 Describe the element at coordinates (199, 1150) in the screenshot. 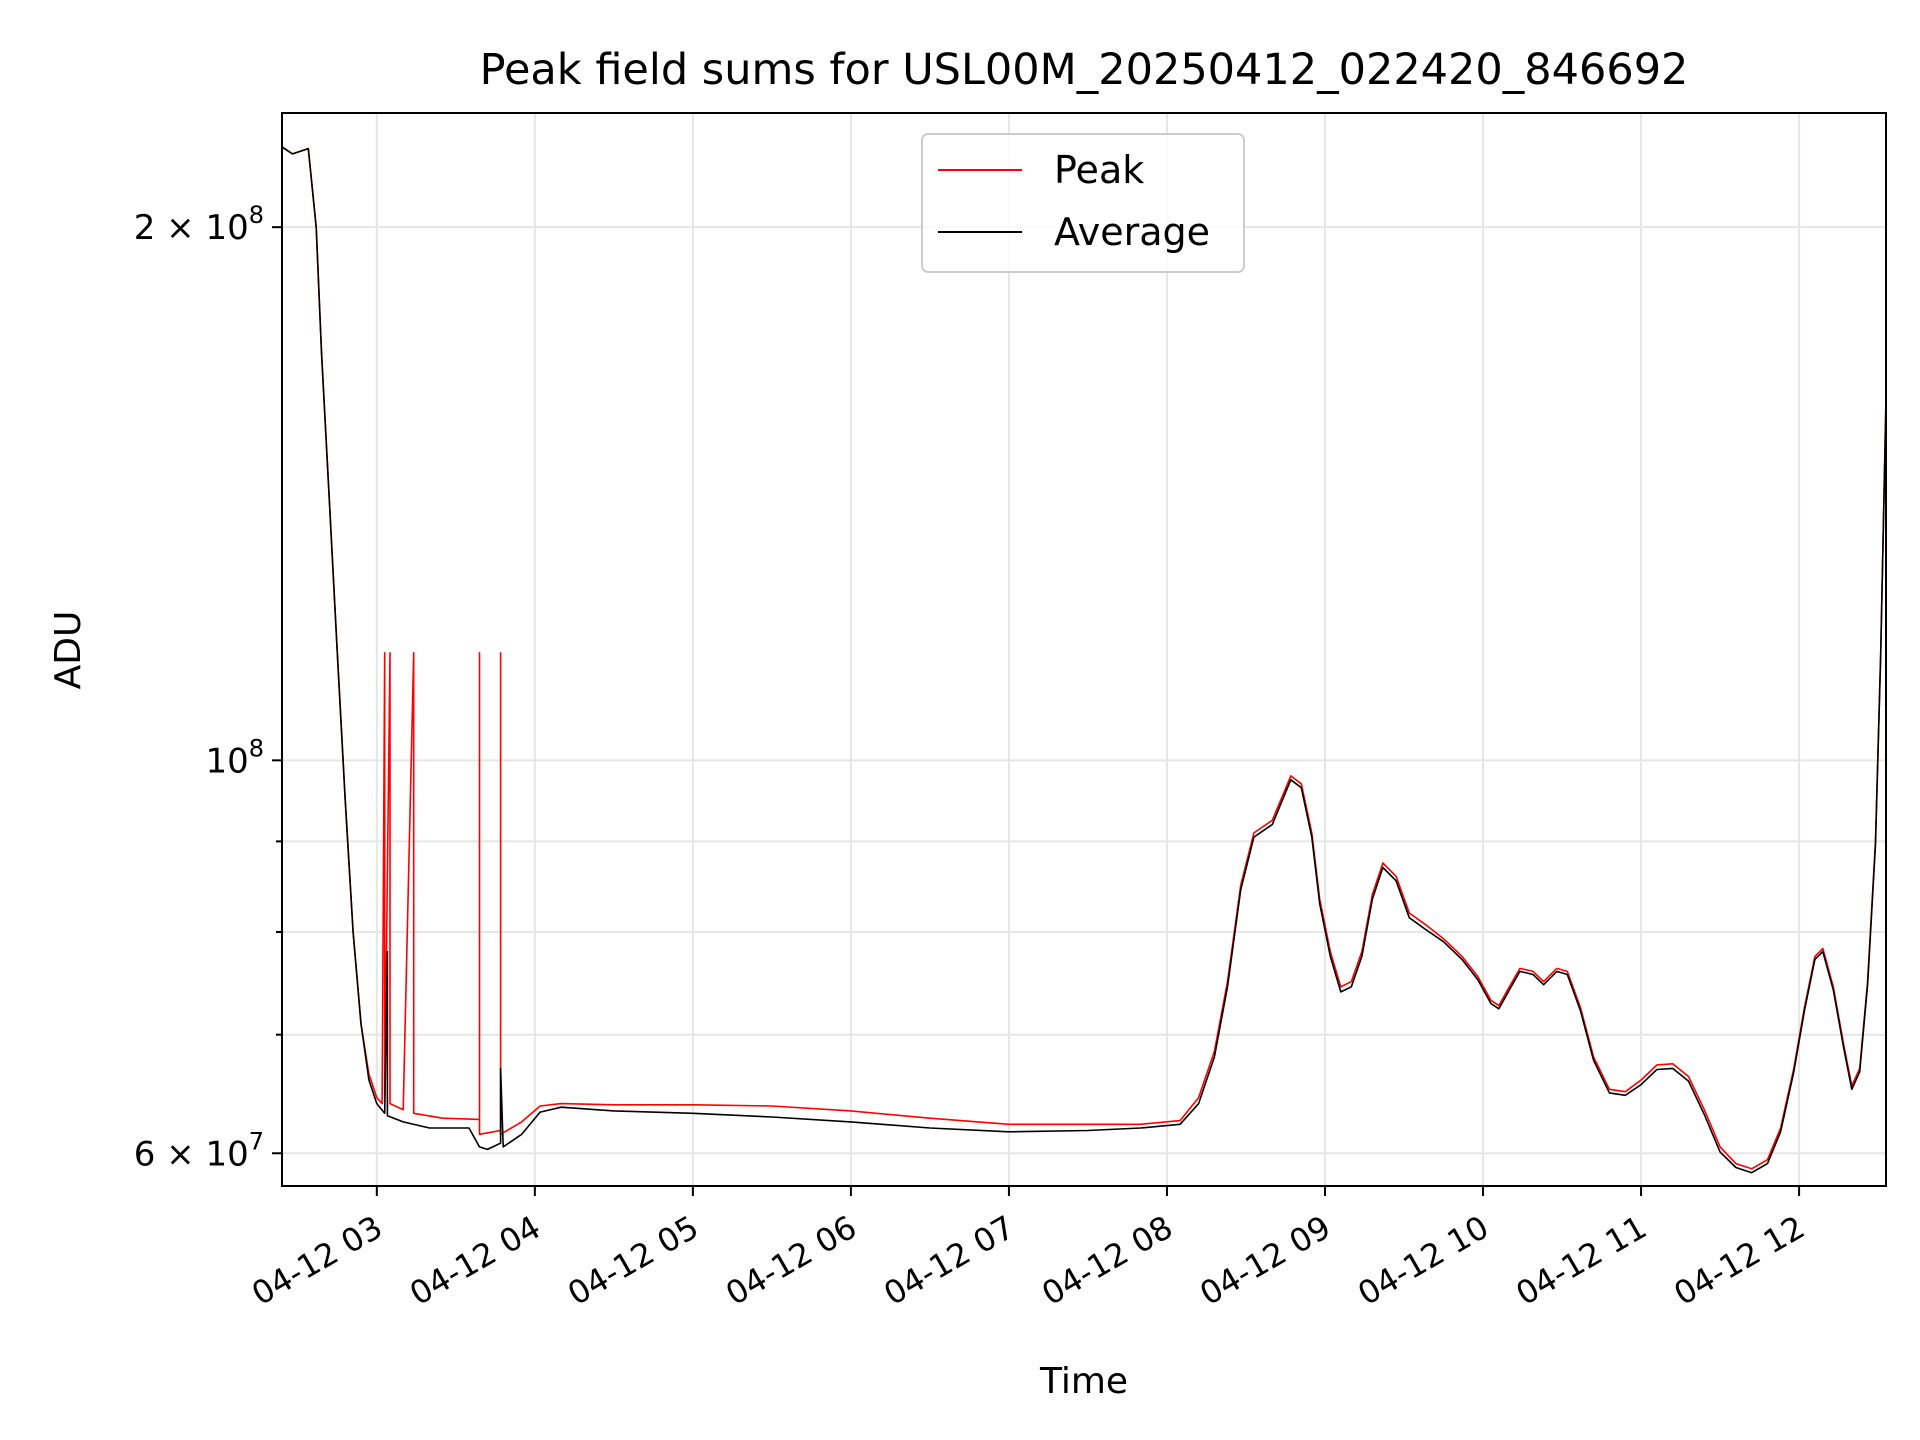

I see `y-tick-label: 6 × 107` at that location.